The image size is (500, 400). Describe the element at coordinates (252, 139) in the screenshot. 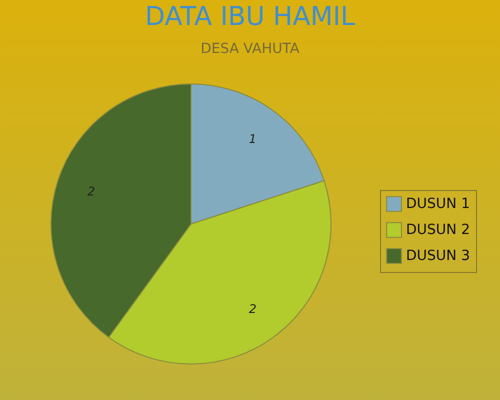

I see `data-label: 1` at that location.